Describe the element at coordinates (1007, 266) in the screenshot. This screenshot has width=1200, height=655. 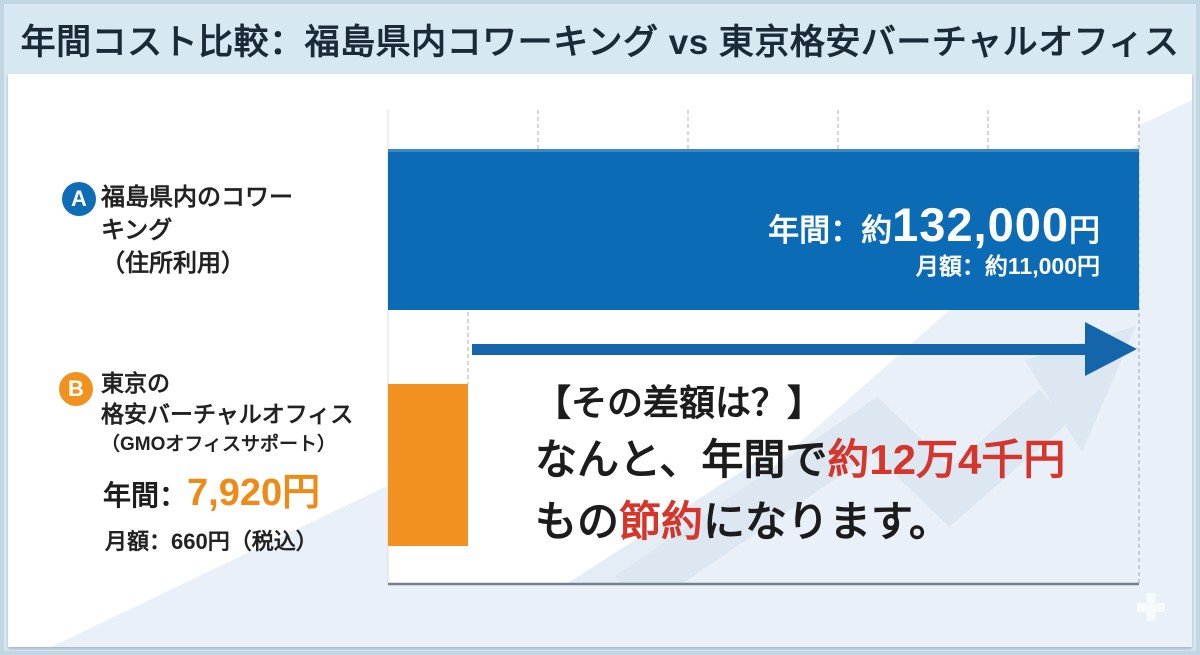
I see `bar-a-monthly: 月額：約11,000円` at that location.